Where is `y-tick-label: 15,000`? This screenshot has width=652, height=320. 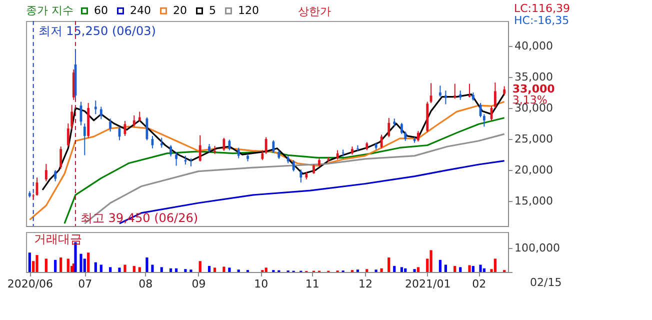 y-tick-label: 15,000 is located at coordinates (533, 201).